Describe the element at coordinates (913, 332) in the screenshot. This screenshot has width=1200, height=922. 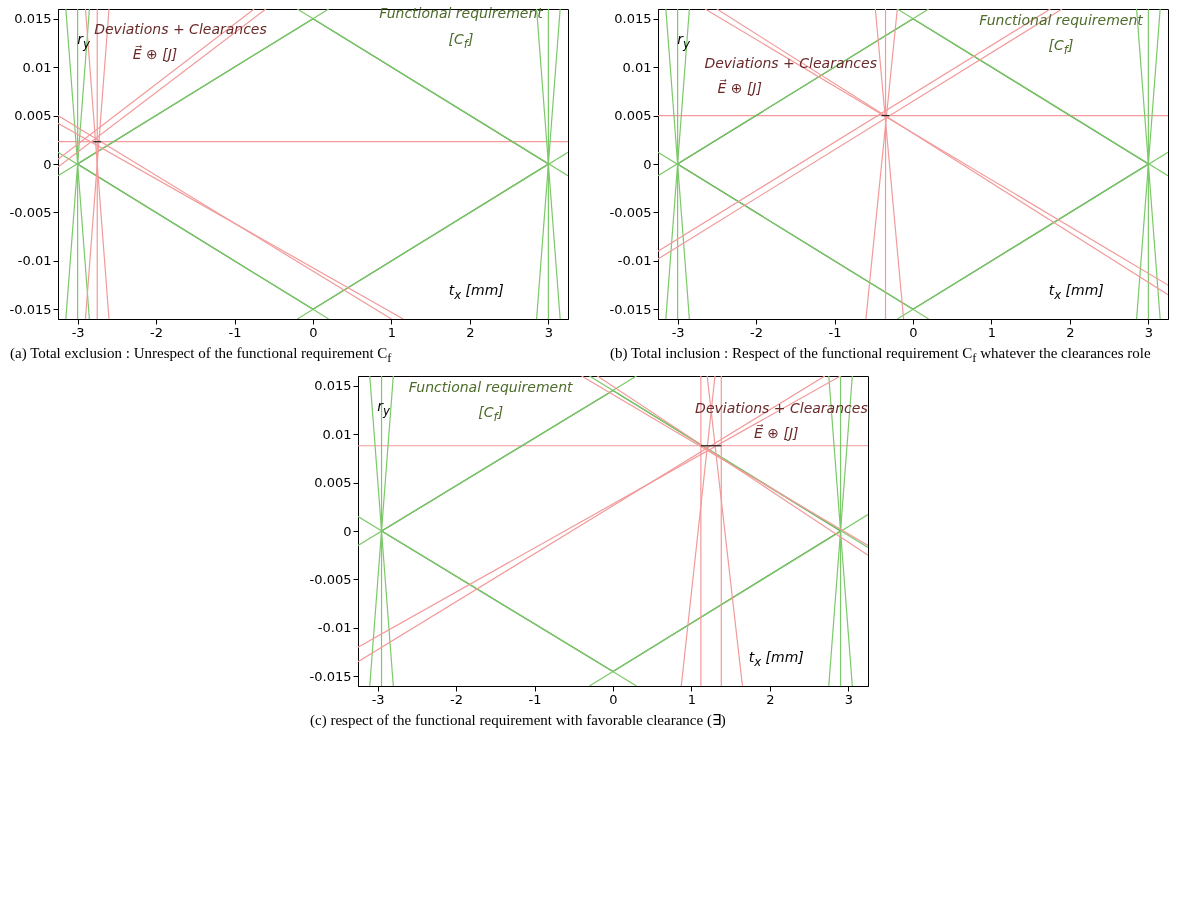
I see `x-tick-label: 0` at that location.